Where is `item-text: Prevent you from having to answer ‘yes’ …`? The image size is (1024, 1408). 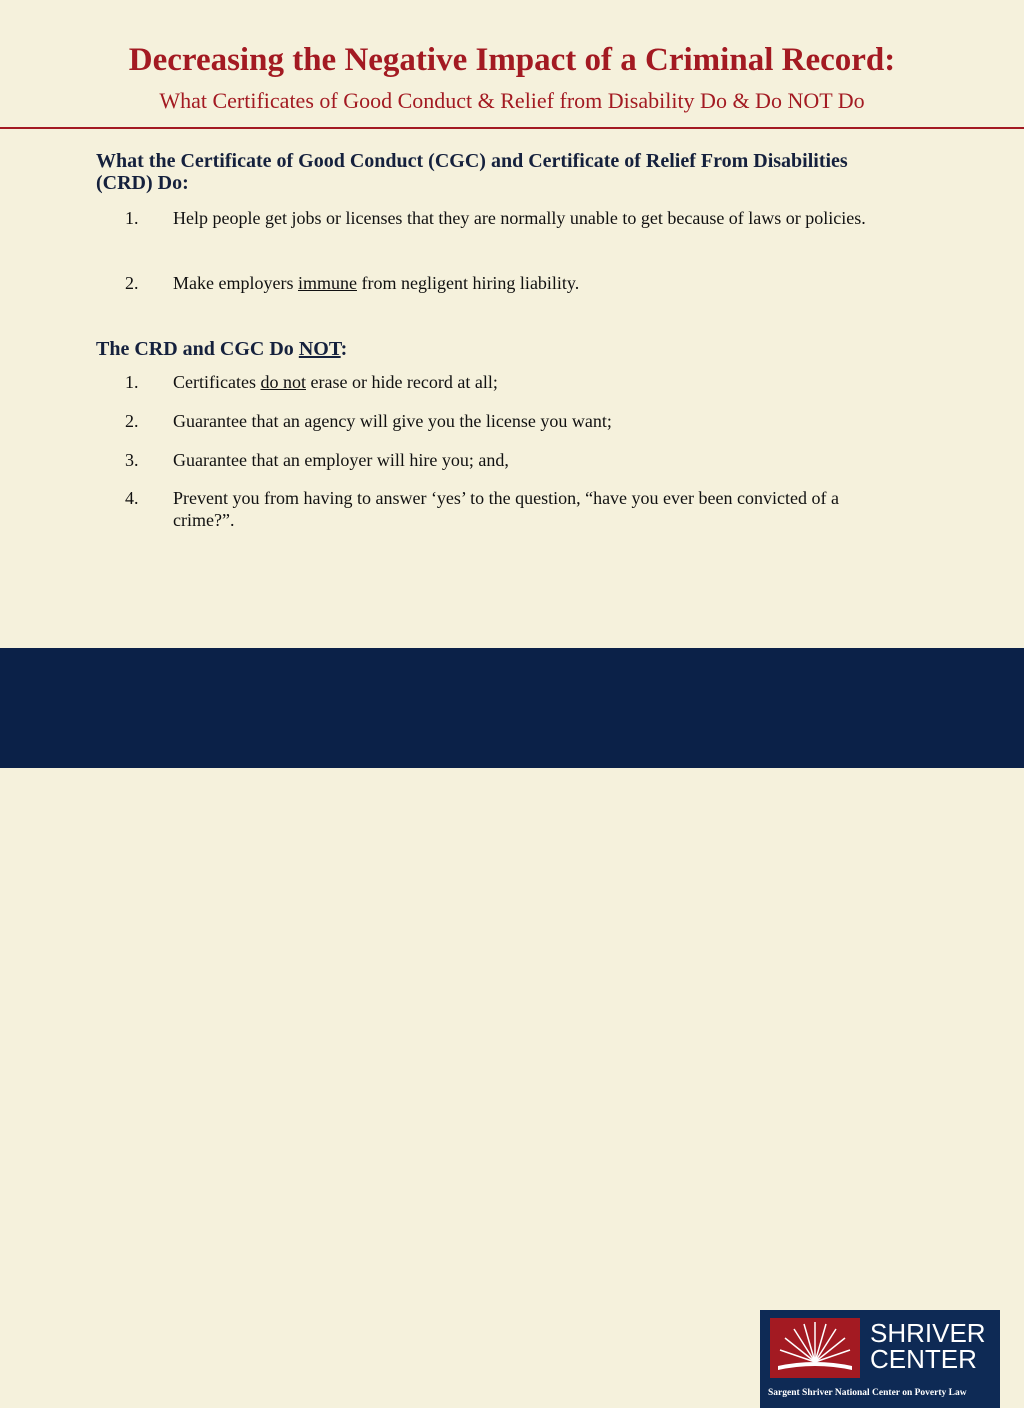
item-text: Prevent you from having to answer ‘yes’ … is located at coordinates (528, 509).